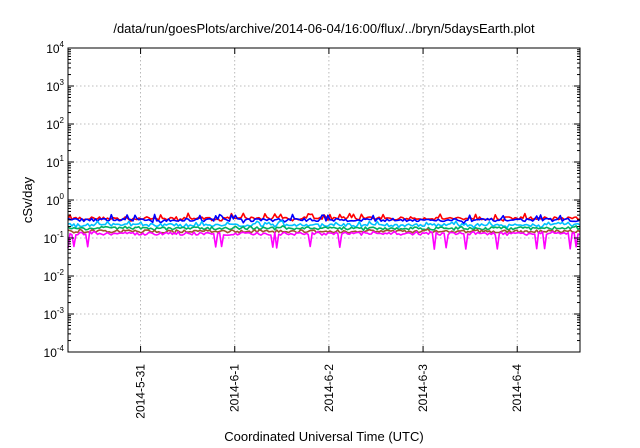 This screenshot has width=640, height=448. What do you see at coordinates (54, 238) in the screenshot?
I see `y-tick-label: 10⁻¹` at bounding box center [54, 238].